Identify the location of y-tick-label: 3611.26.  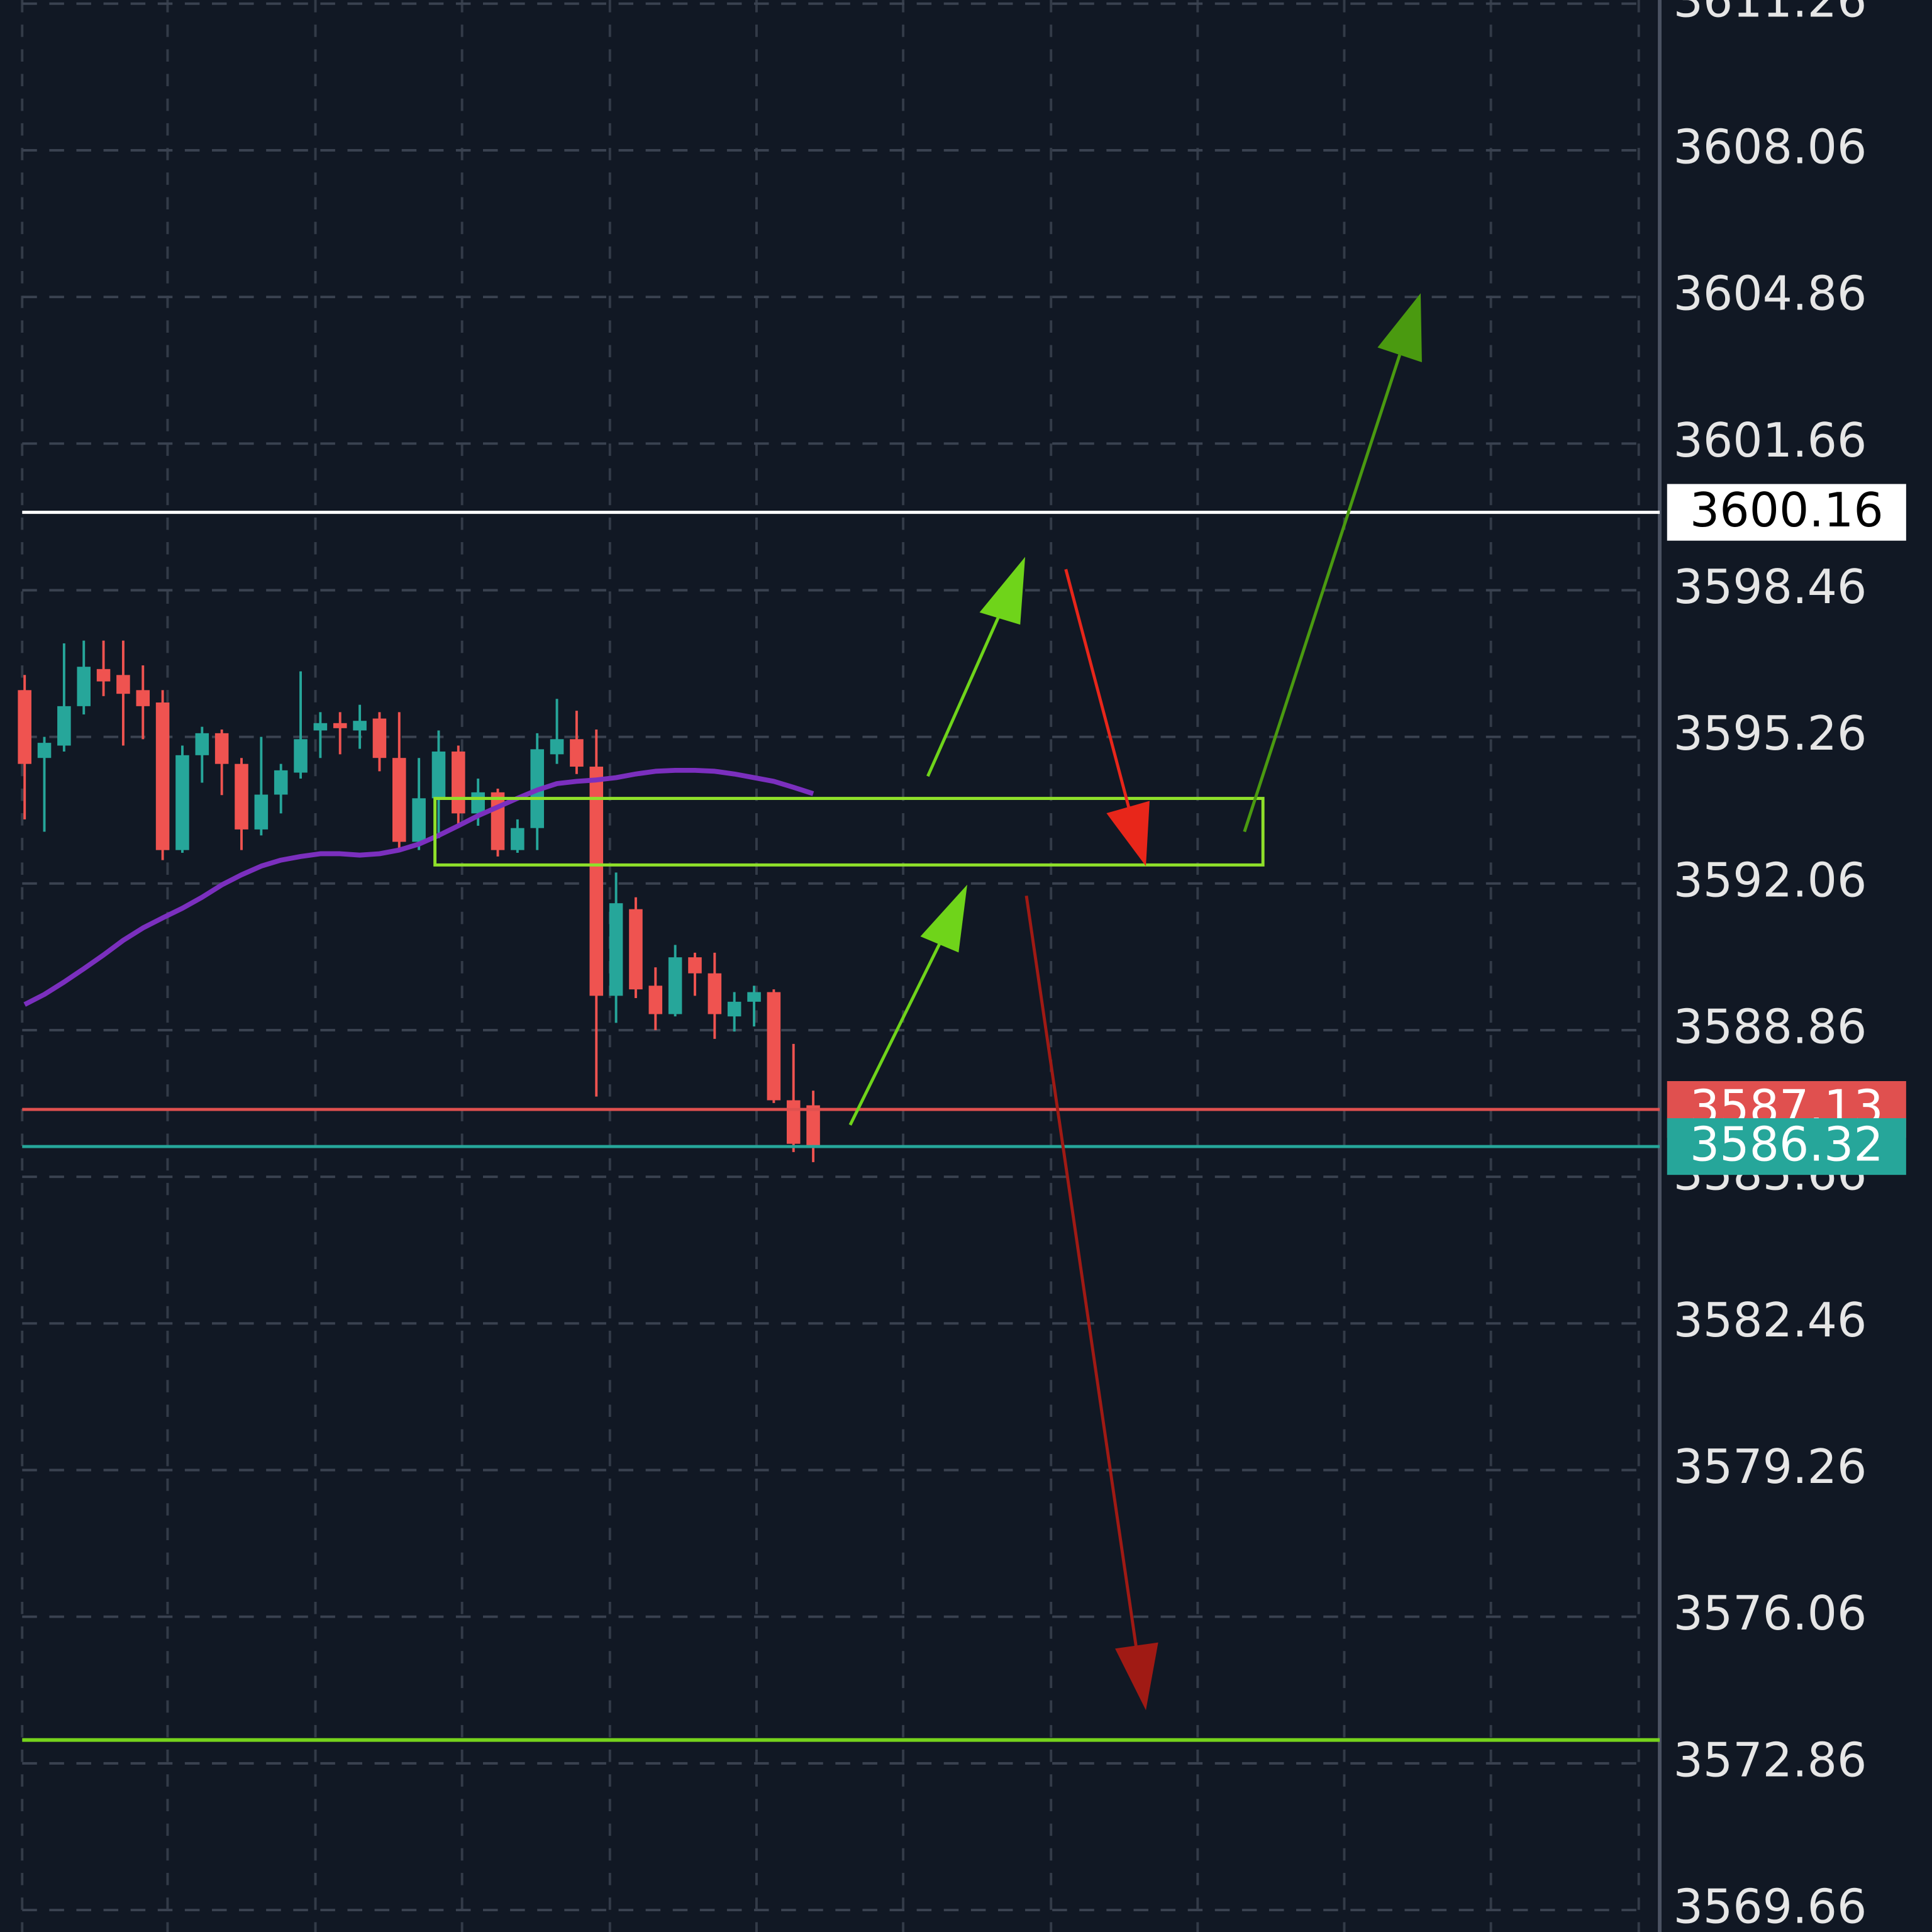
(1770, 14).